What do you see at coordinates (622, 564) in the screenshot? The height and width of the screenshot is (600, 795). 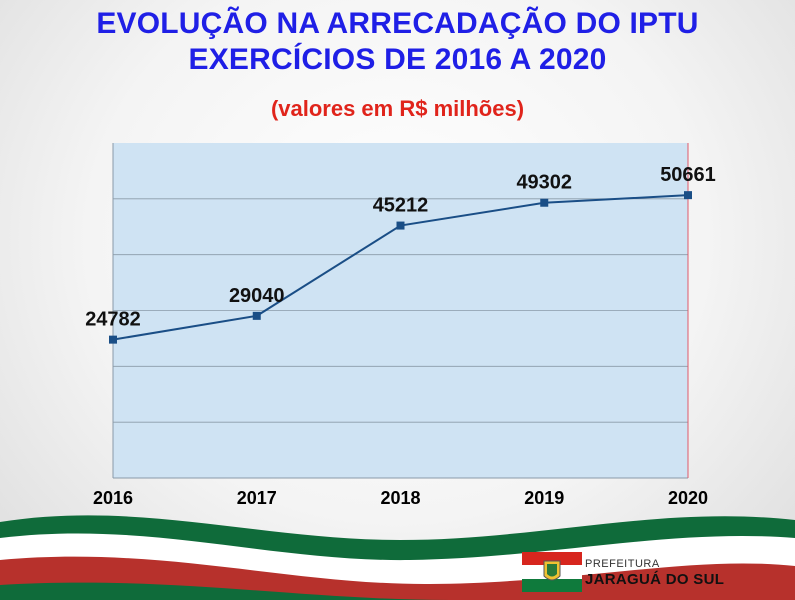 I see `logo-line-1: PREFEITURA` at bounding box center [622, 564].